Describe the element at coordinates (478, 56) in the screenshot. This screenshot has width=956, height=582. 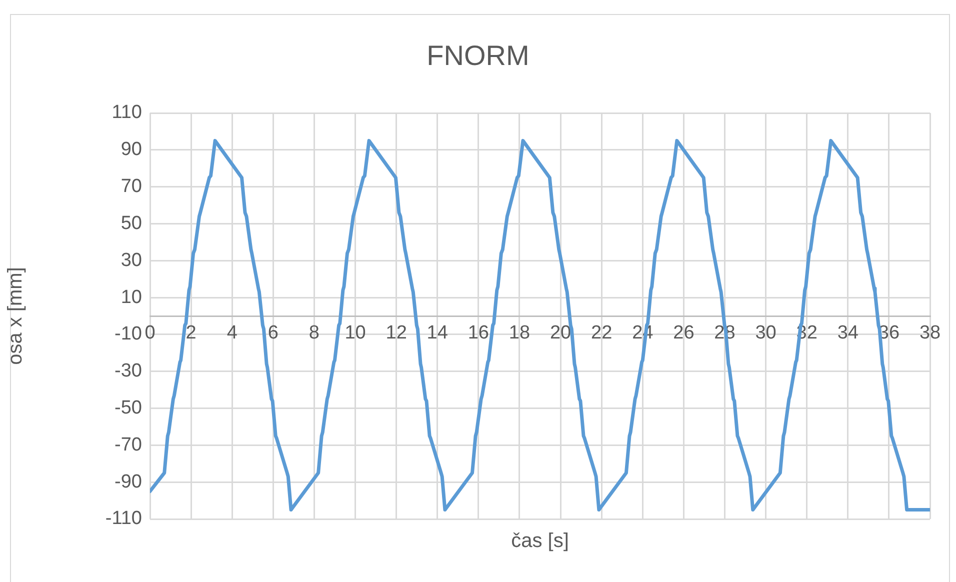
I see `chart-title: FNORM` at that location.